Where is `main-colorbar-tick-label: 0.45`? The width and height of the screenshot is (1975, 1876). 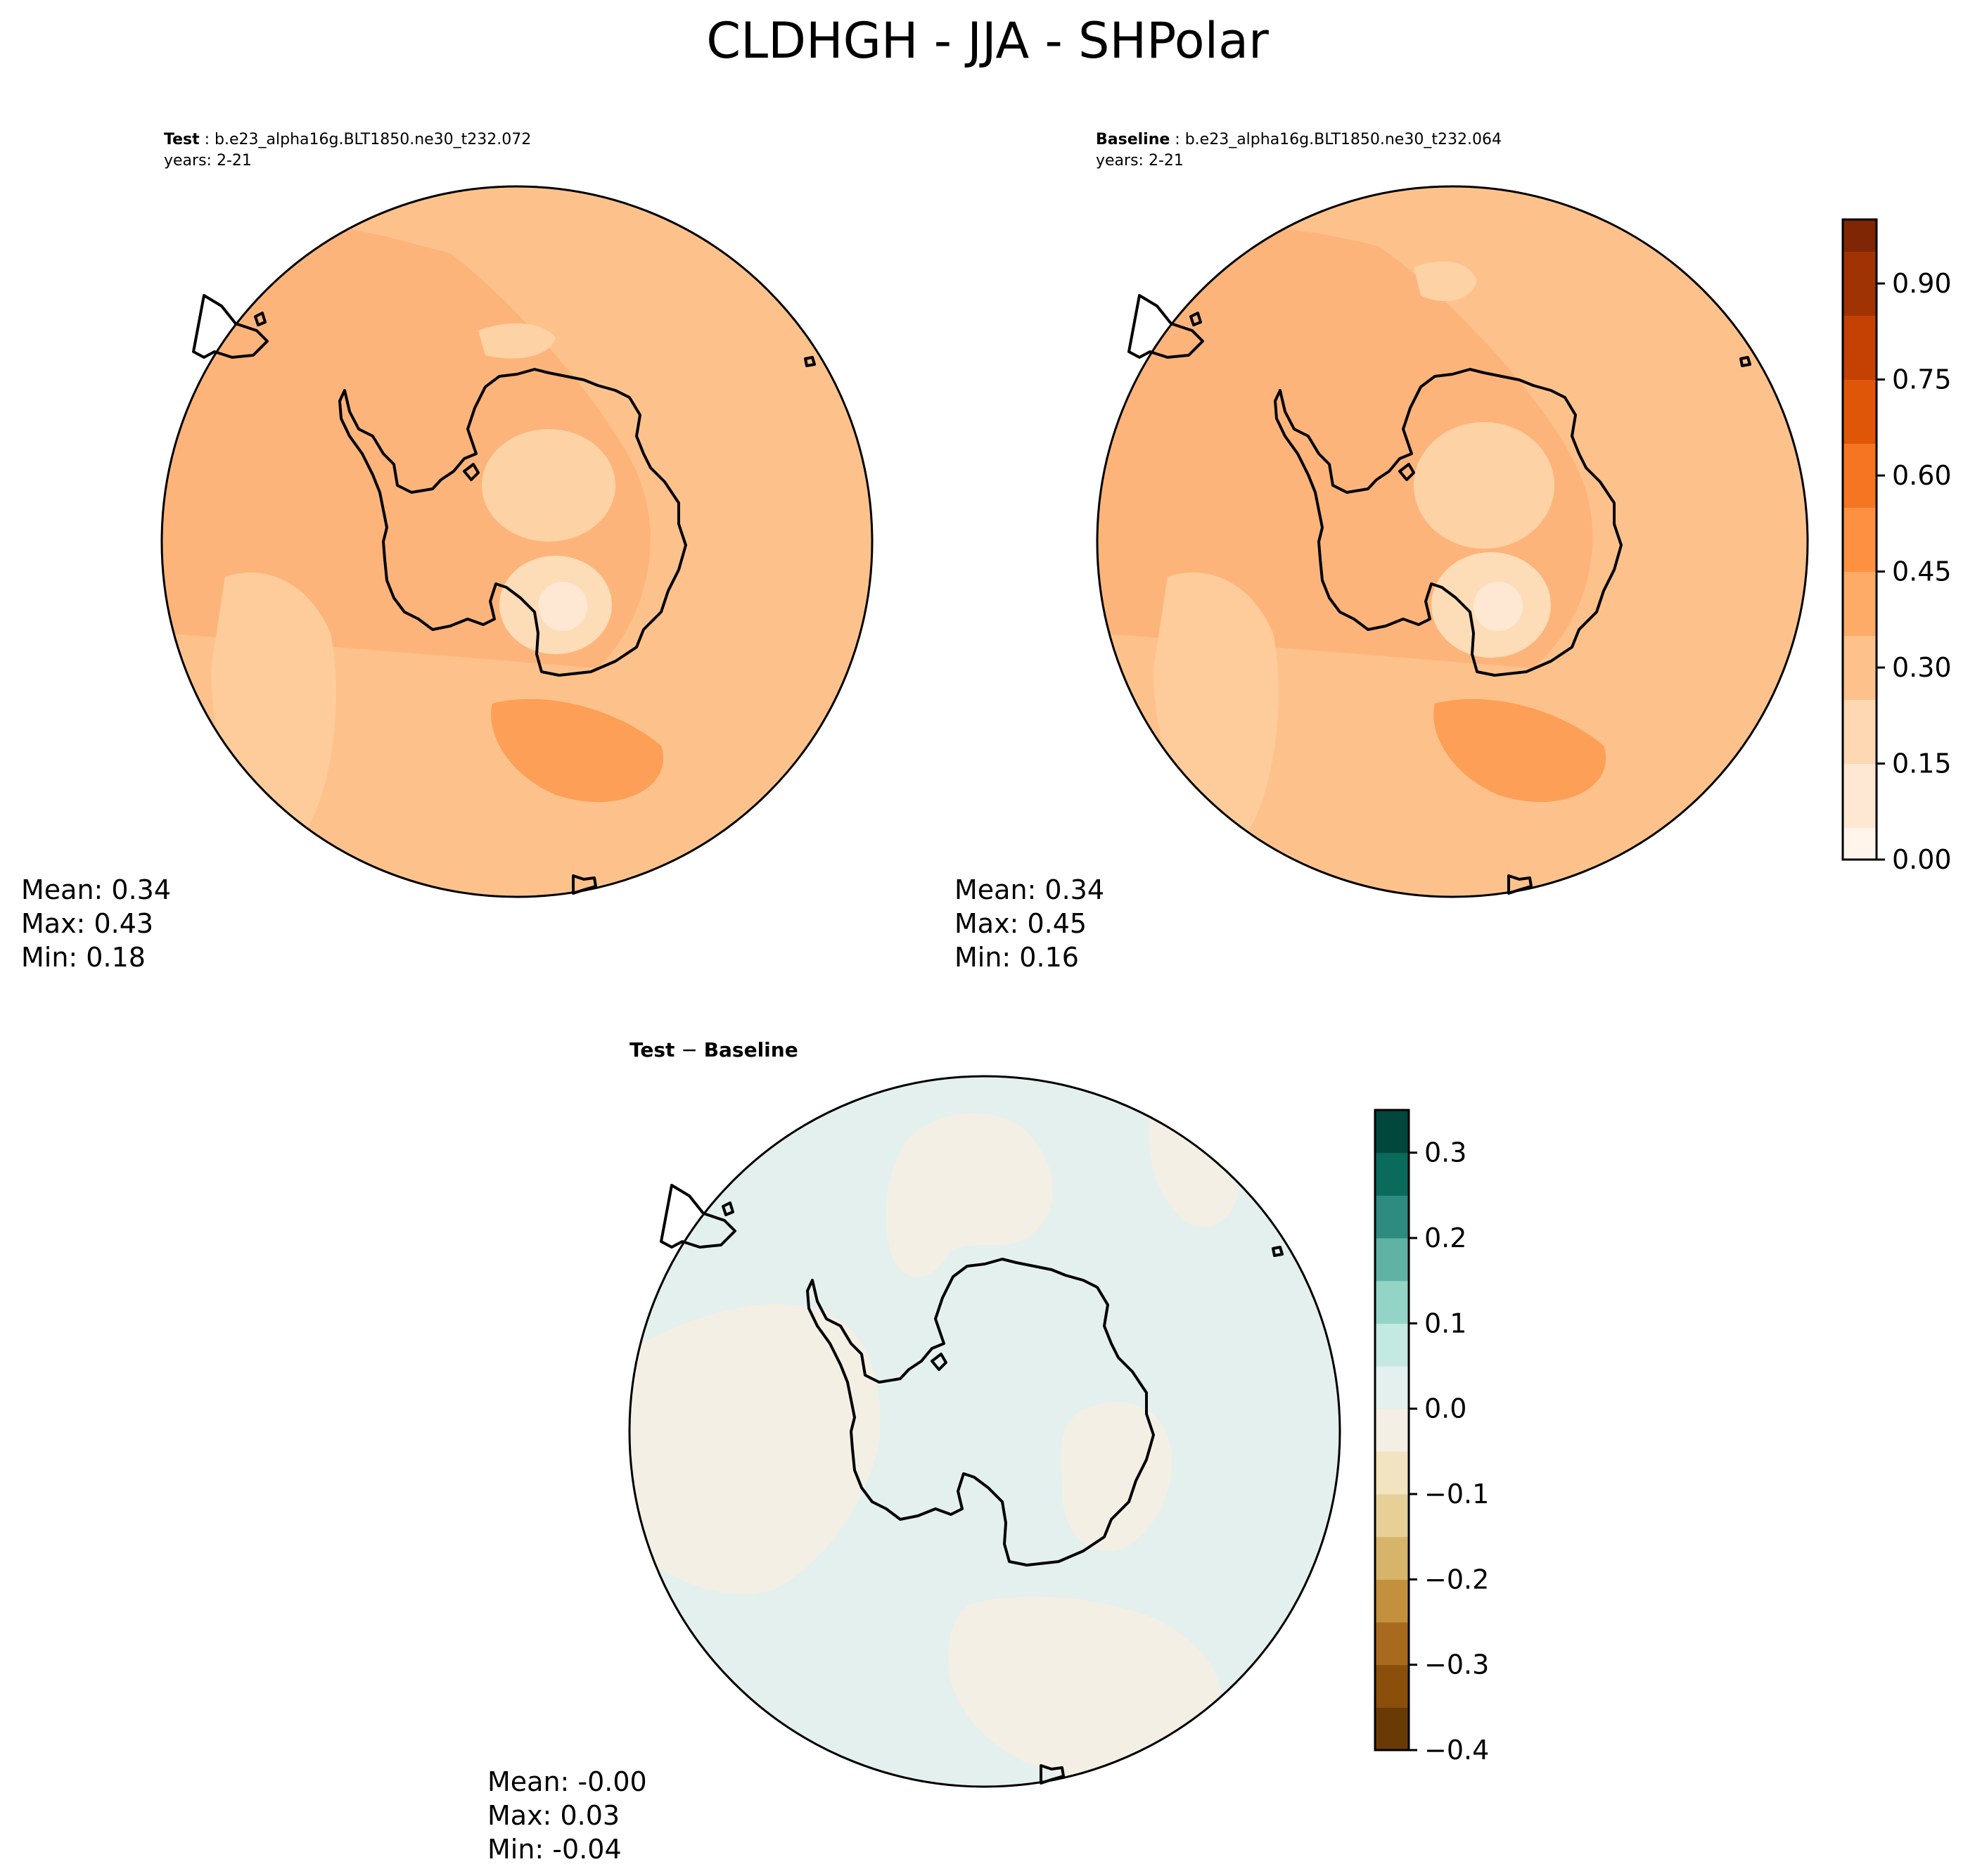
main-colorbar-tick-label: 0.45 is located at coordinates (1922, 571).